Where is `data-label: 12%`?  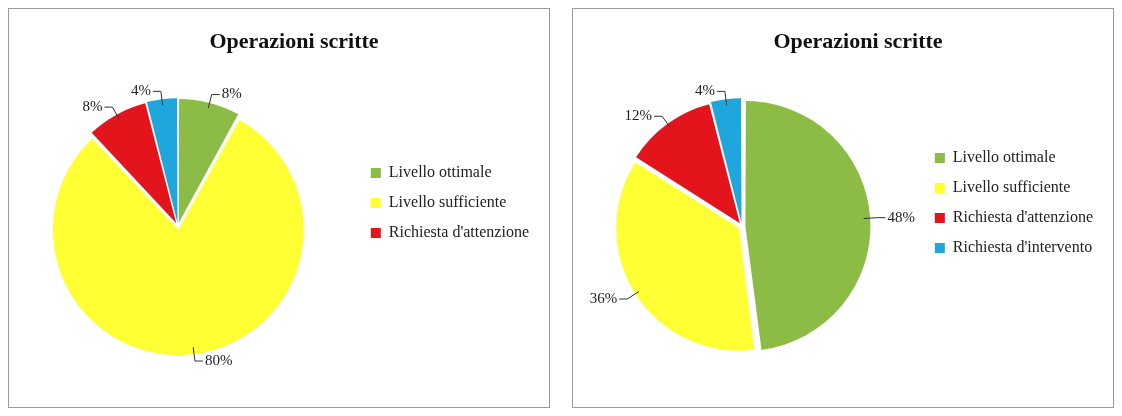 data-label: 12% is located at coordinates (638, 115).